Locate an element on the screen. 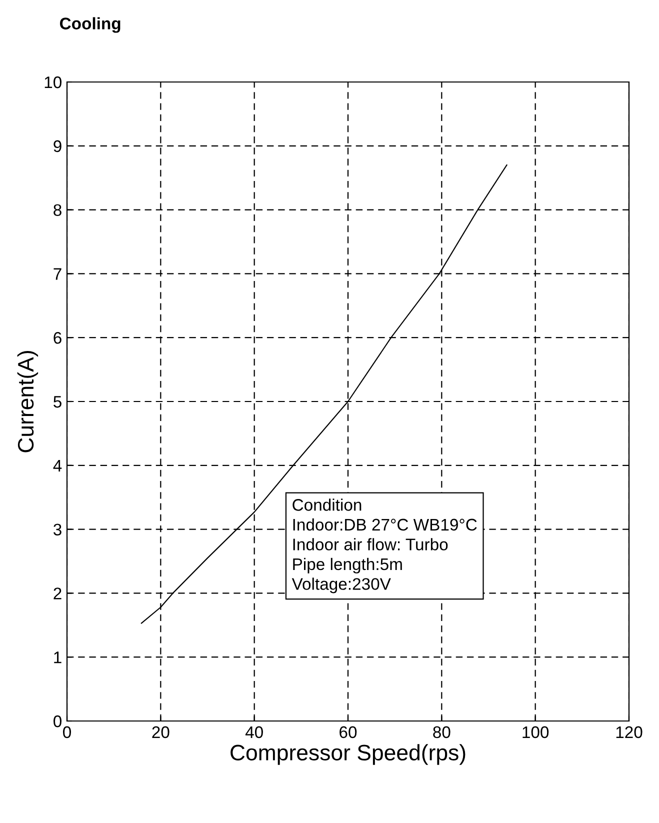 The height and width of the screenshot is (823, 659). x-tick-label: 100 is located at coordinates (535, 732).